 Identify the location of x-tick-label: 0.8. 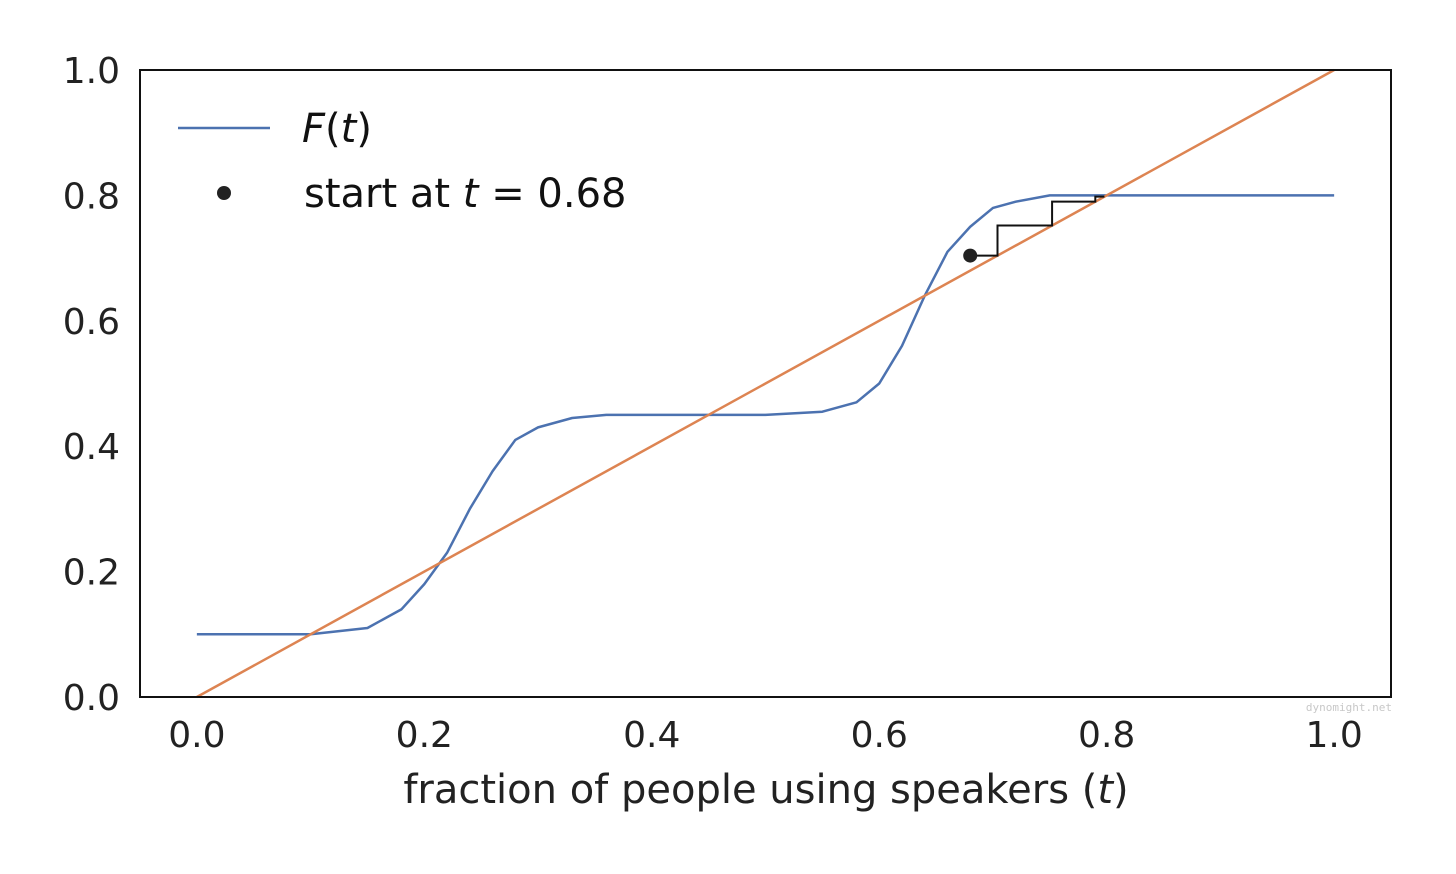
(1106, 735).